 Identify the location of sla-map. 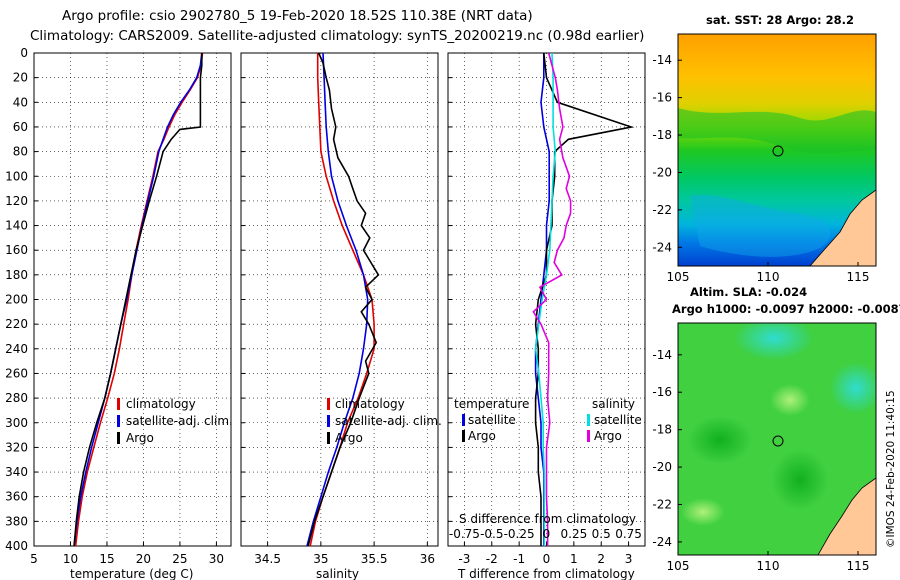
(777, 439).